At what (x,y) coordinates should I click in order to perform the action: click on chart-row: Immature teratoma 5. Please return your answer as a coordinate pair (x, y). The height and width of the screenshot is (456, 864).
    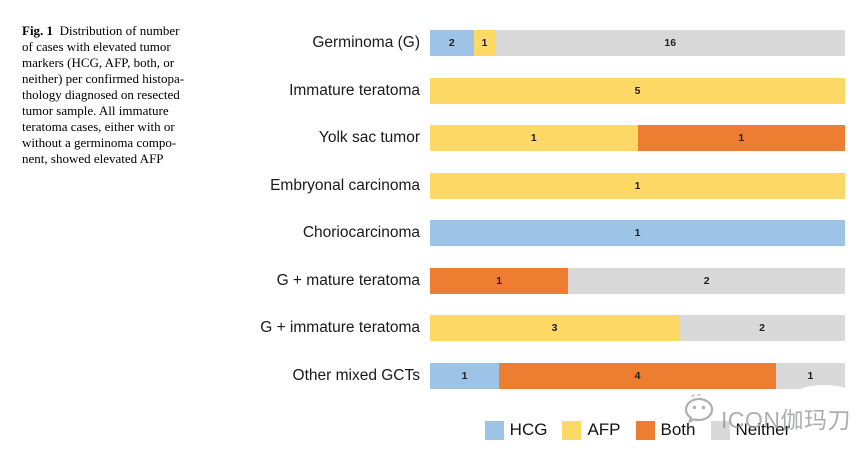
    Looking at the image, I should click on (422, 90).